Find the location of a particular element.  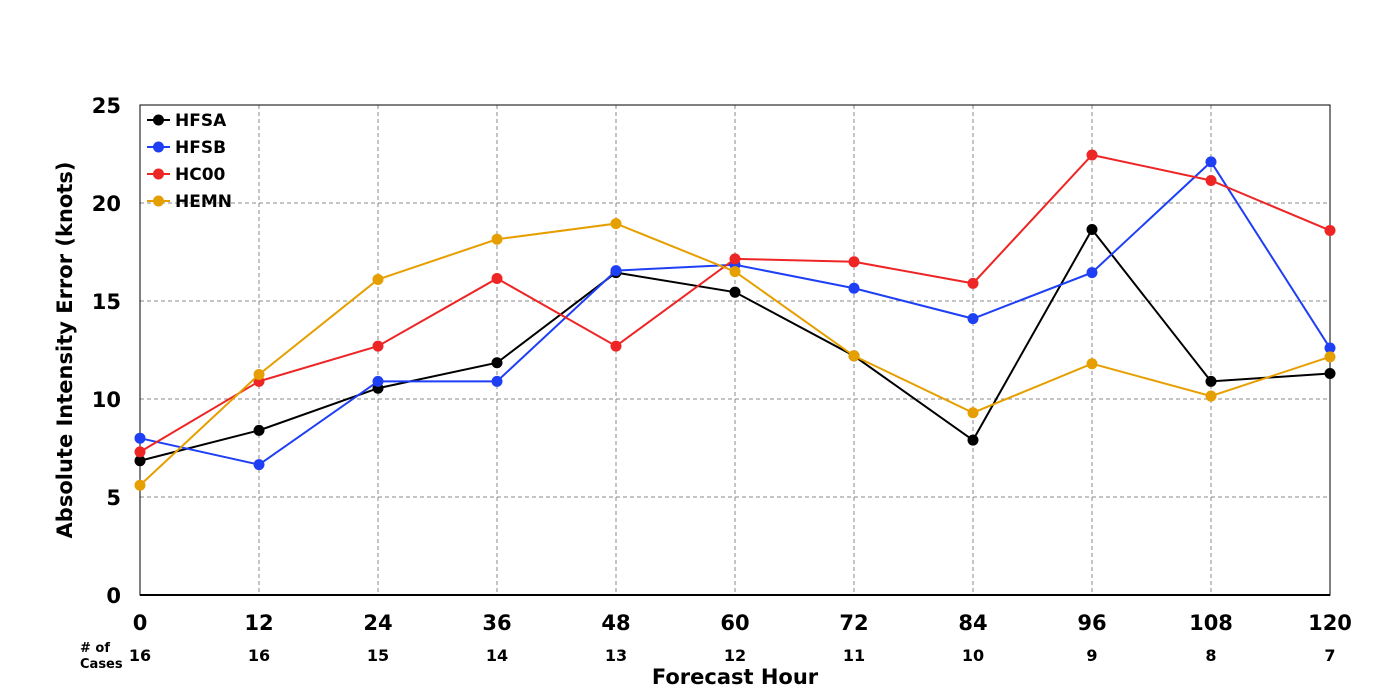

y-tick-labels: 0 5 10 15 20 25 is located at coordinates (106, 351).